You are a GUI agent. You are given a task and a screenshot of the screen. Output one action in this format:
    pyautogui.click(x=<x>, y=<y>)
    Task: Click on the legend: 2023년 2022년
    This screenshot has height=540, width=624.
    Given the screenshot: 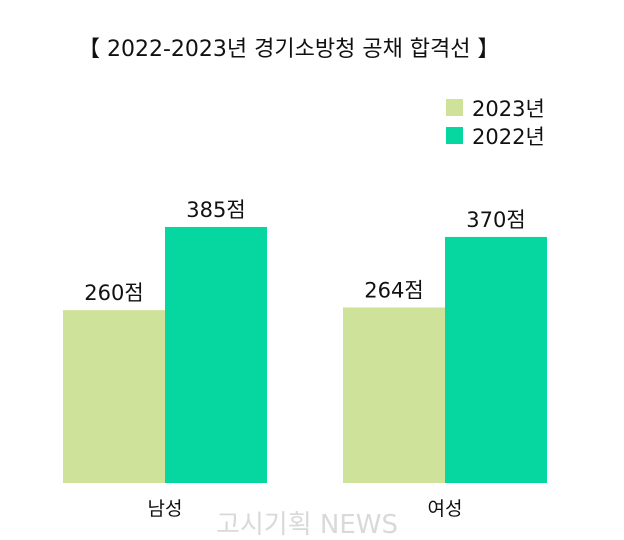 What is the action you would take?
    pyautogui.click(x=495, y=123)
    